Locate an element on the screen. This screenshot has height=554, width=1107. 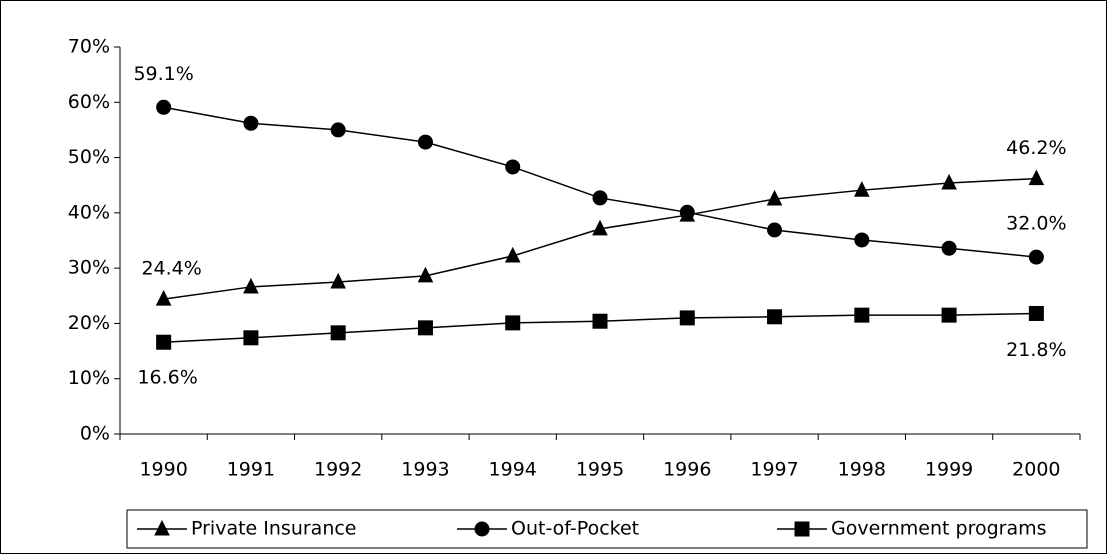
data-label: 46.2% is located at coordinates (1036, 148).